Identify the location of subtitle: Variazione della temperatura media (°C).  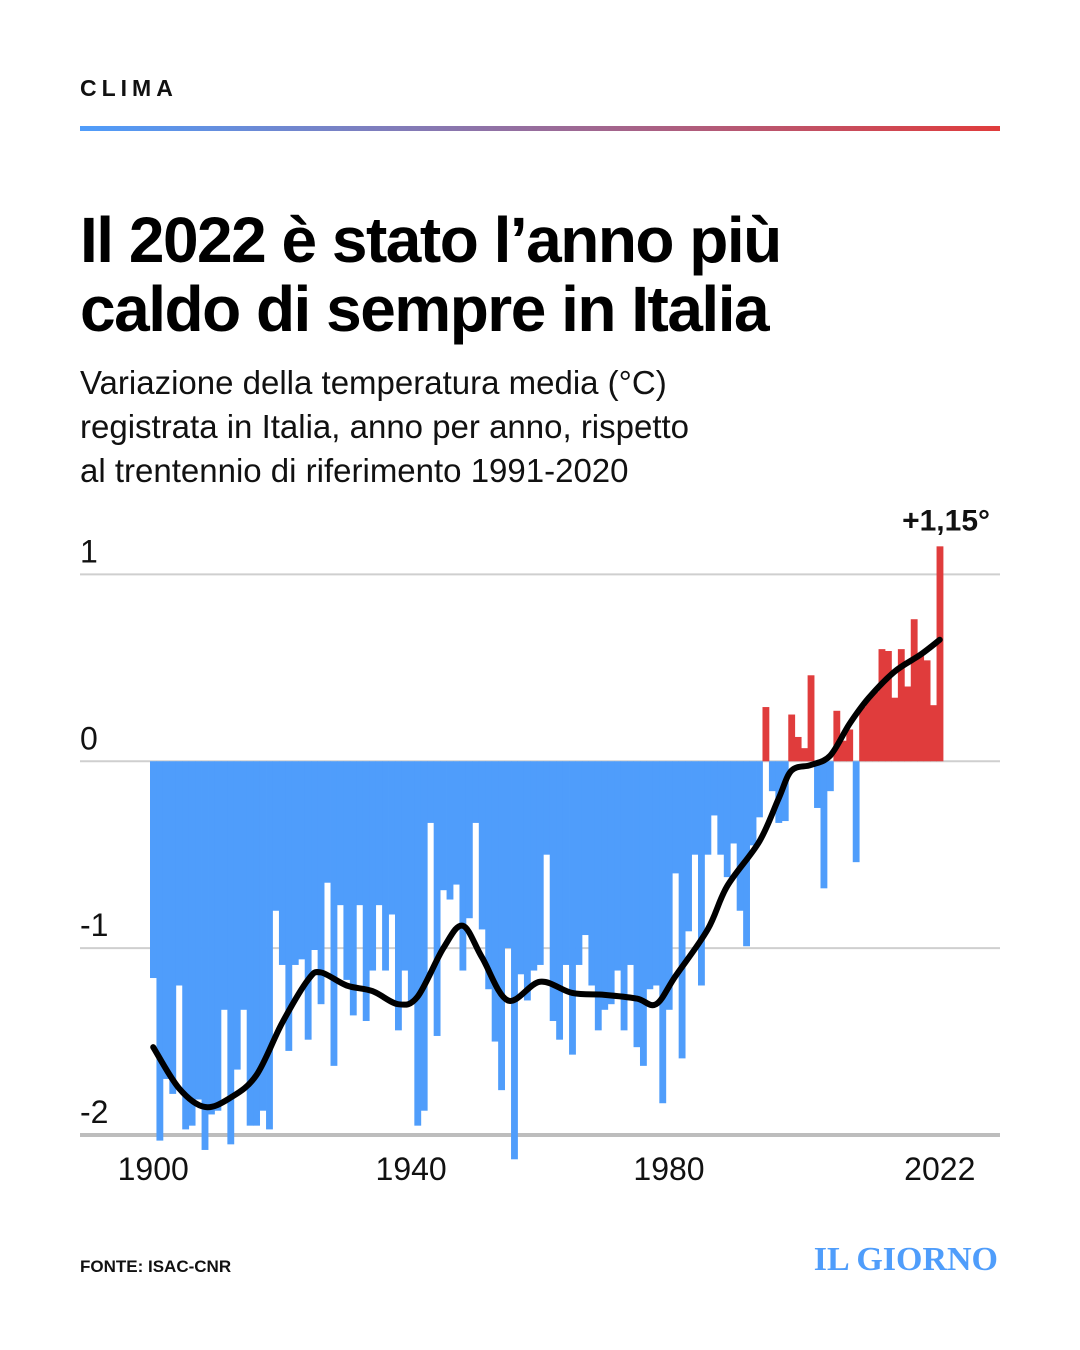
(373, 382).